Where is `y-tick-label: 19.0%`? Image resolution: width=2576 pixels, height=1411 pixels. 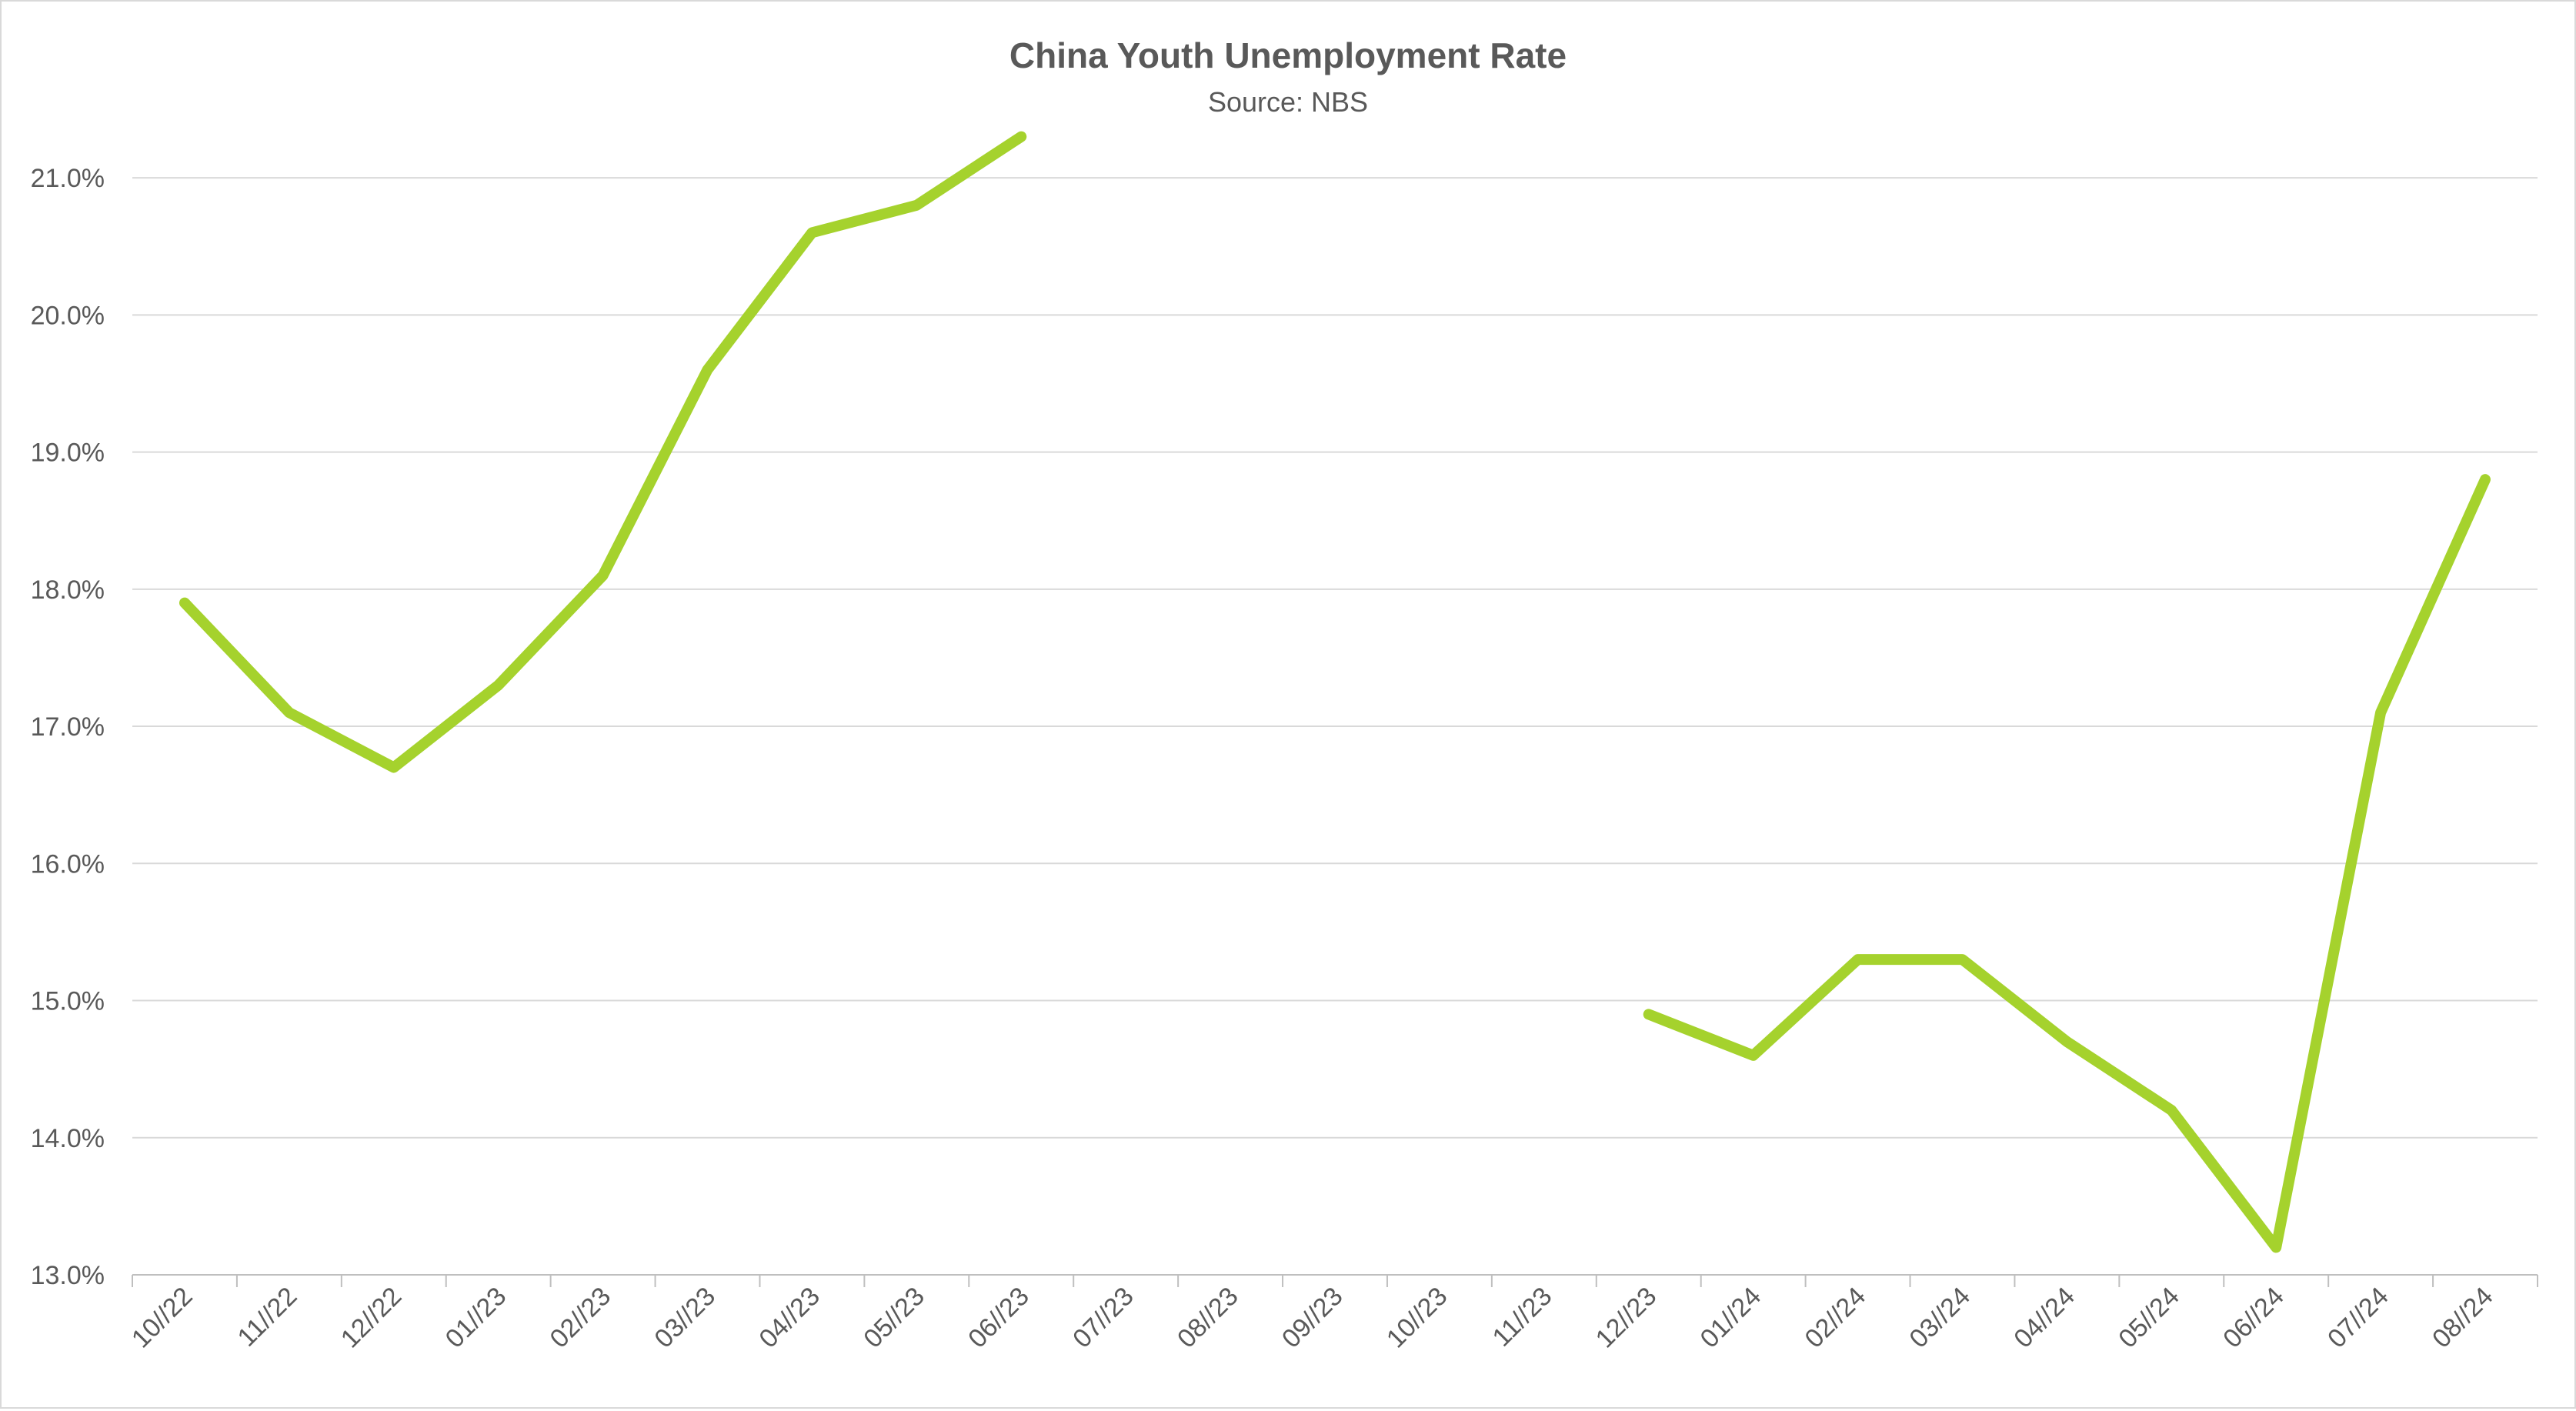 y-tick-label: 19.0% is located at coordinates (68, 453).